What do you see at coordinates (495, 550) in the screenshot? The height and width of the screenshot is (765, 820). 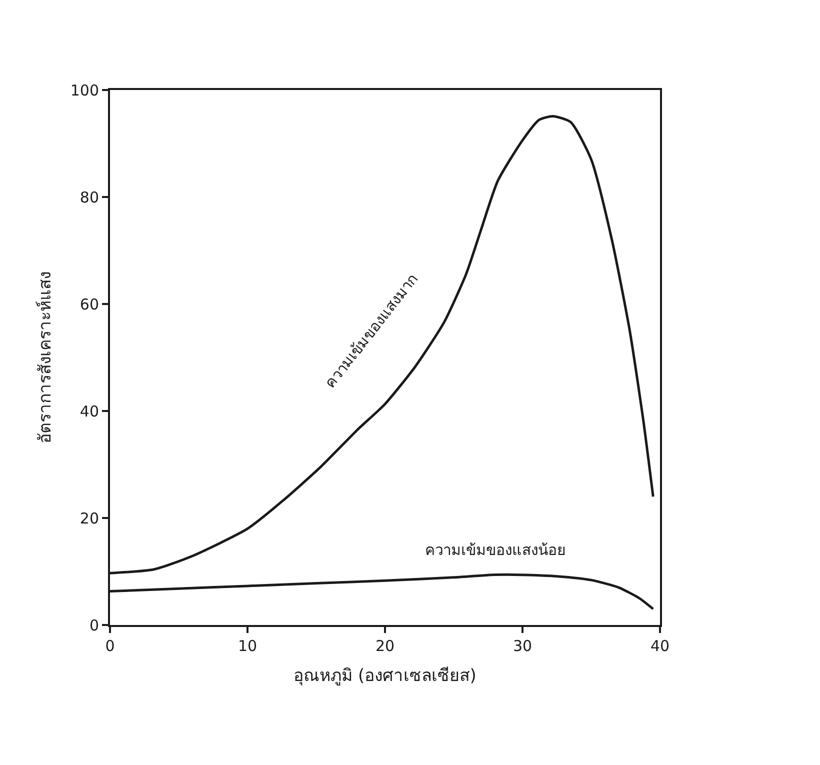 I see `series-label: ความเข้มของแสงน้อย` at bounding box center [495, 550].